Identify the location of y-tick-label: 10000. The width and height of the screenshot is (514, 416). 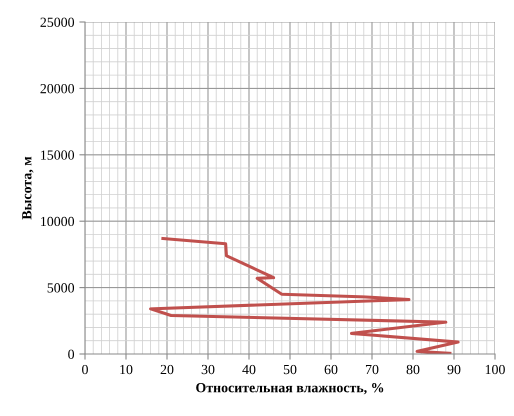
(57, 221).